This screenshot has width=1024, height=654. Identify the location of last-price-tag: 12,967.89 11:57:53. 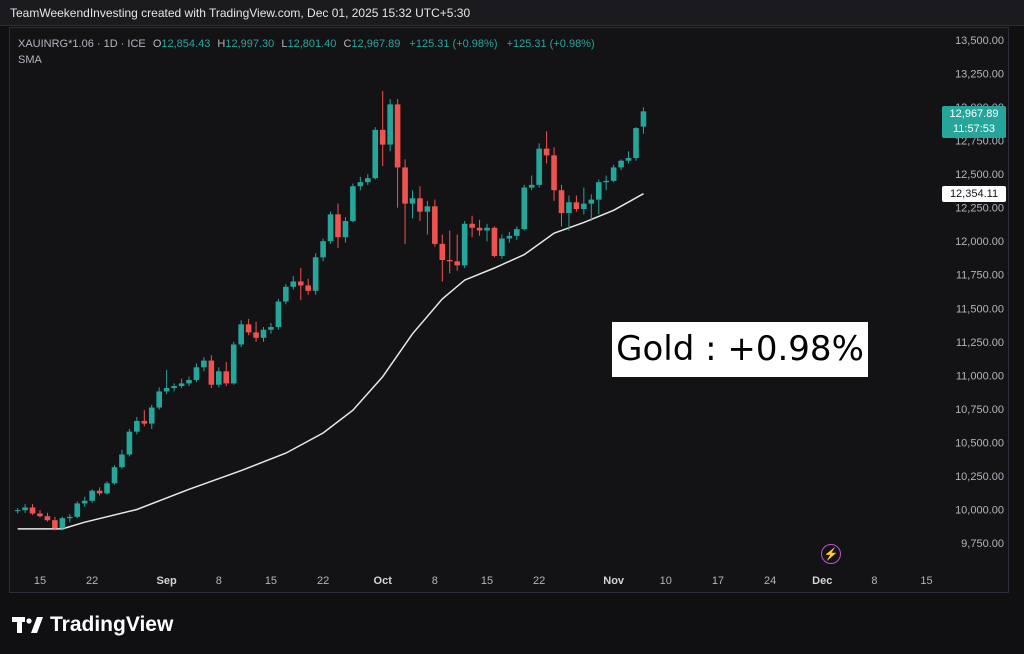
(974, 122).